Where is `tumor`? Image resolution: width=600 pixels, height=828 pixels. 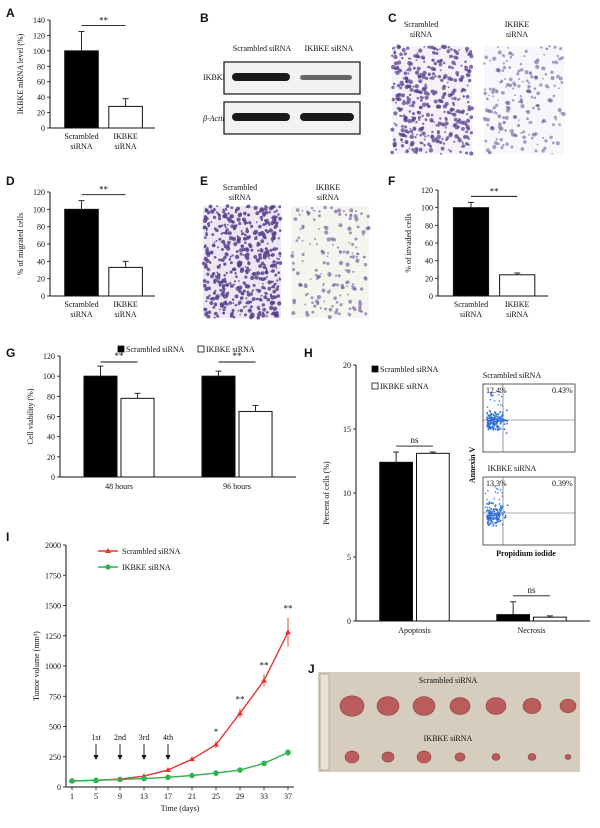 tumor is located at coordinates (388, 706).